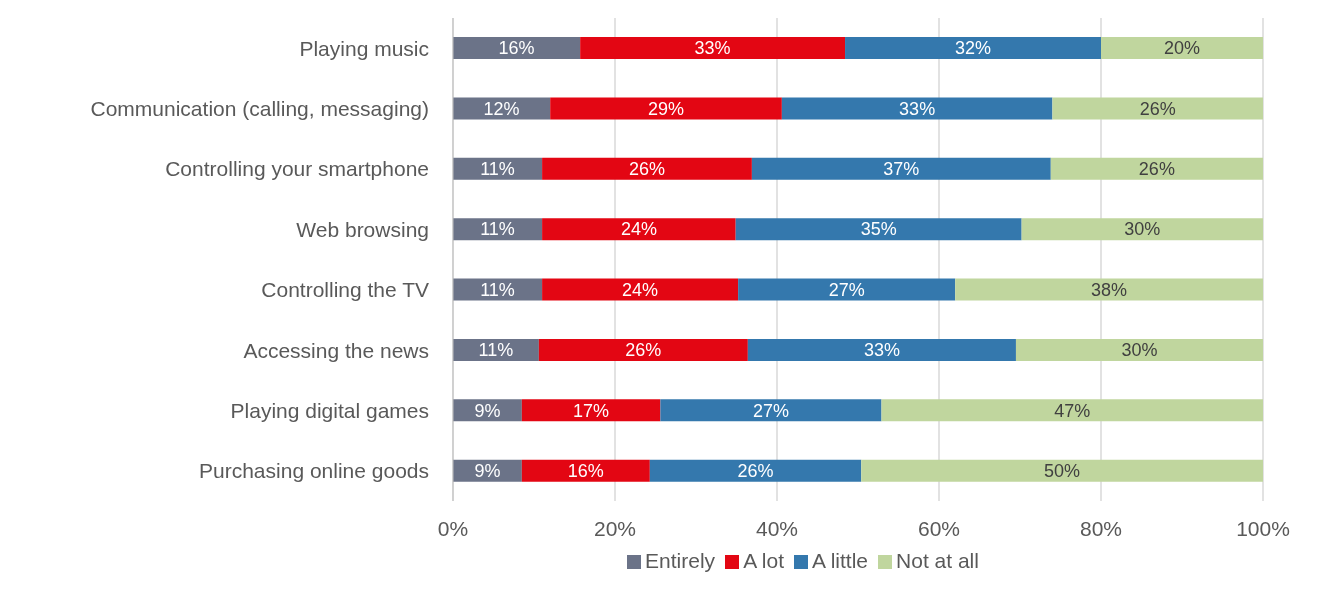 The height and width of the screenshot is (591, 1335). Describe the element at coordinates (364, 48) in the screenshot. I see `y-tick-label: Playing music` at that location.